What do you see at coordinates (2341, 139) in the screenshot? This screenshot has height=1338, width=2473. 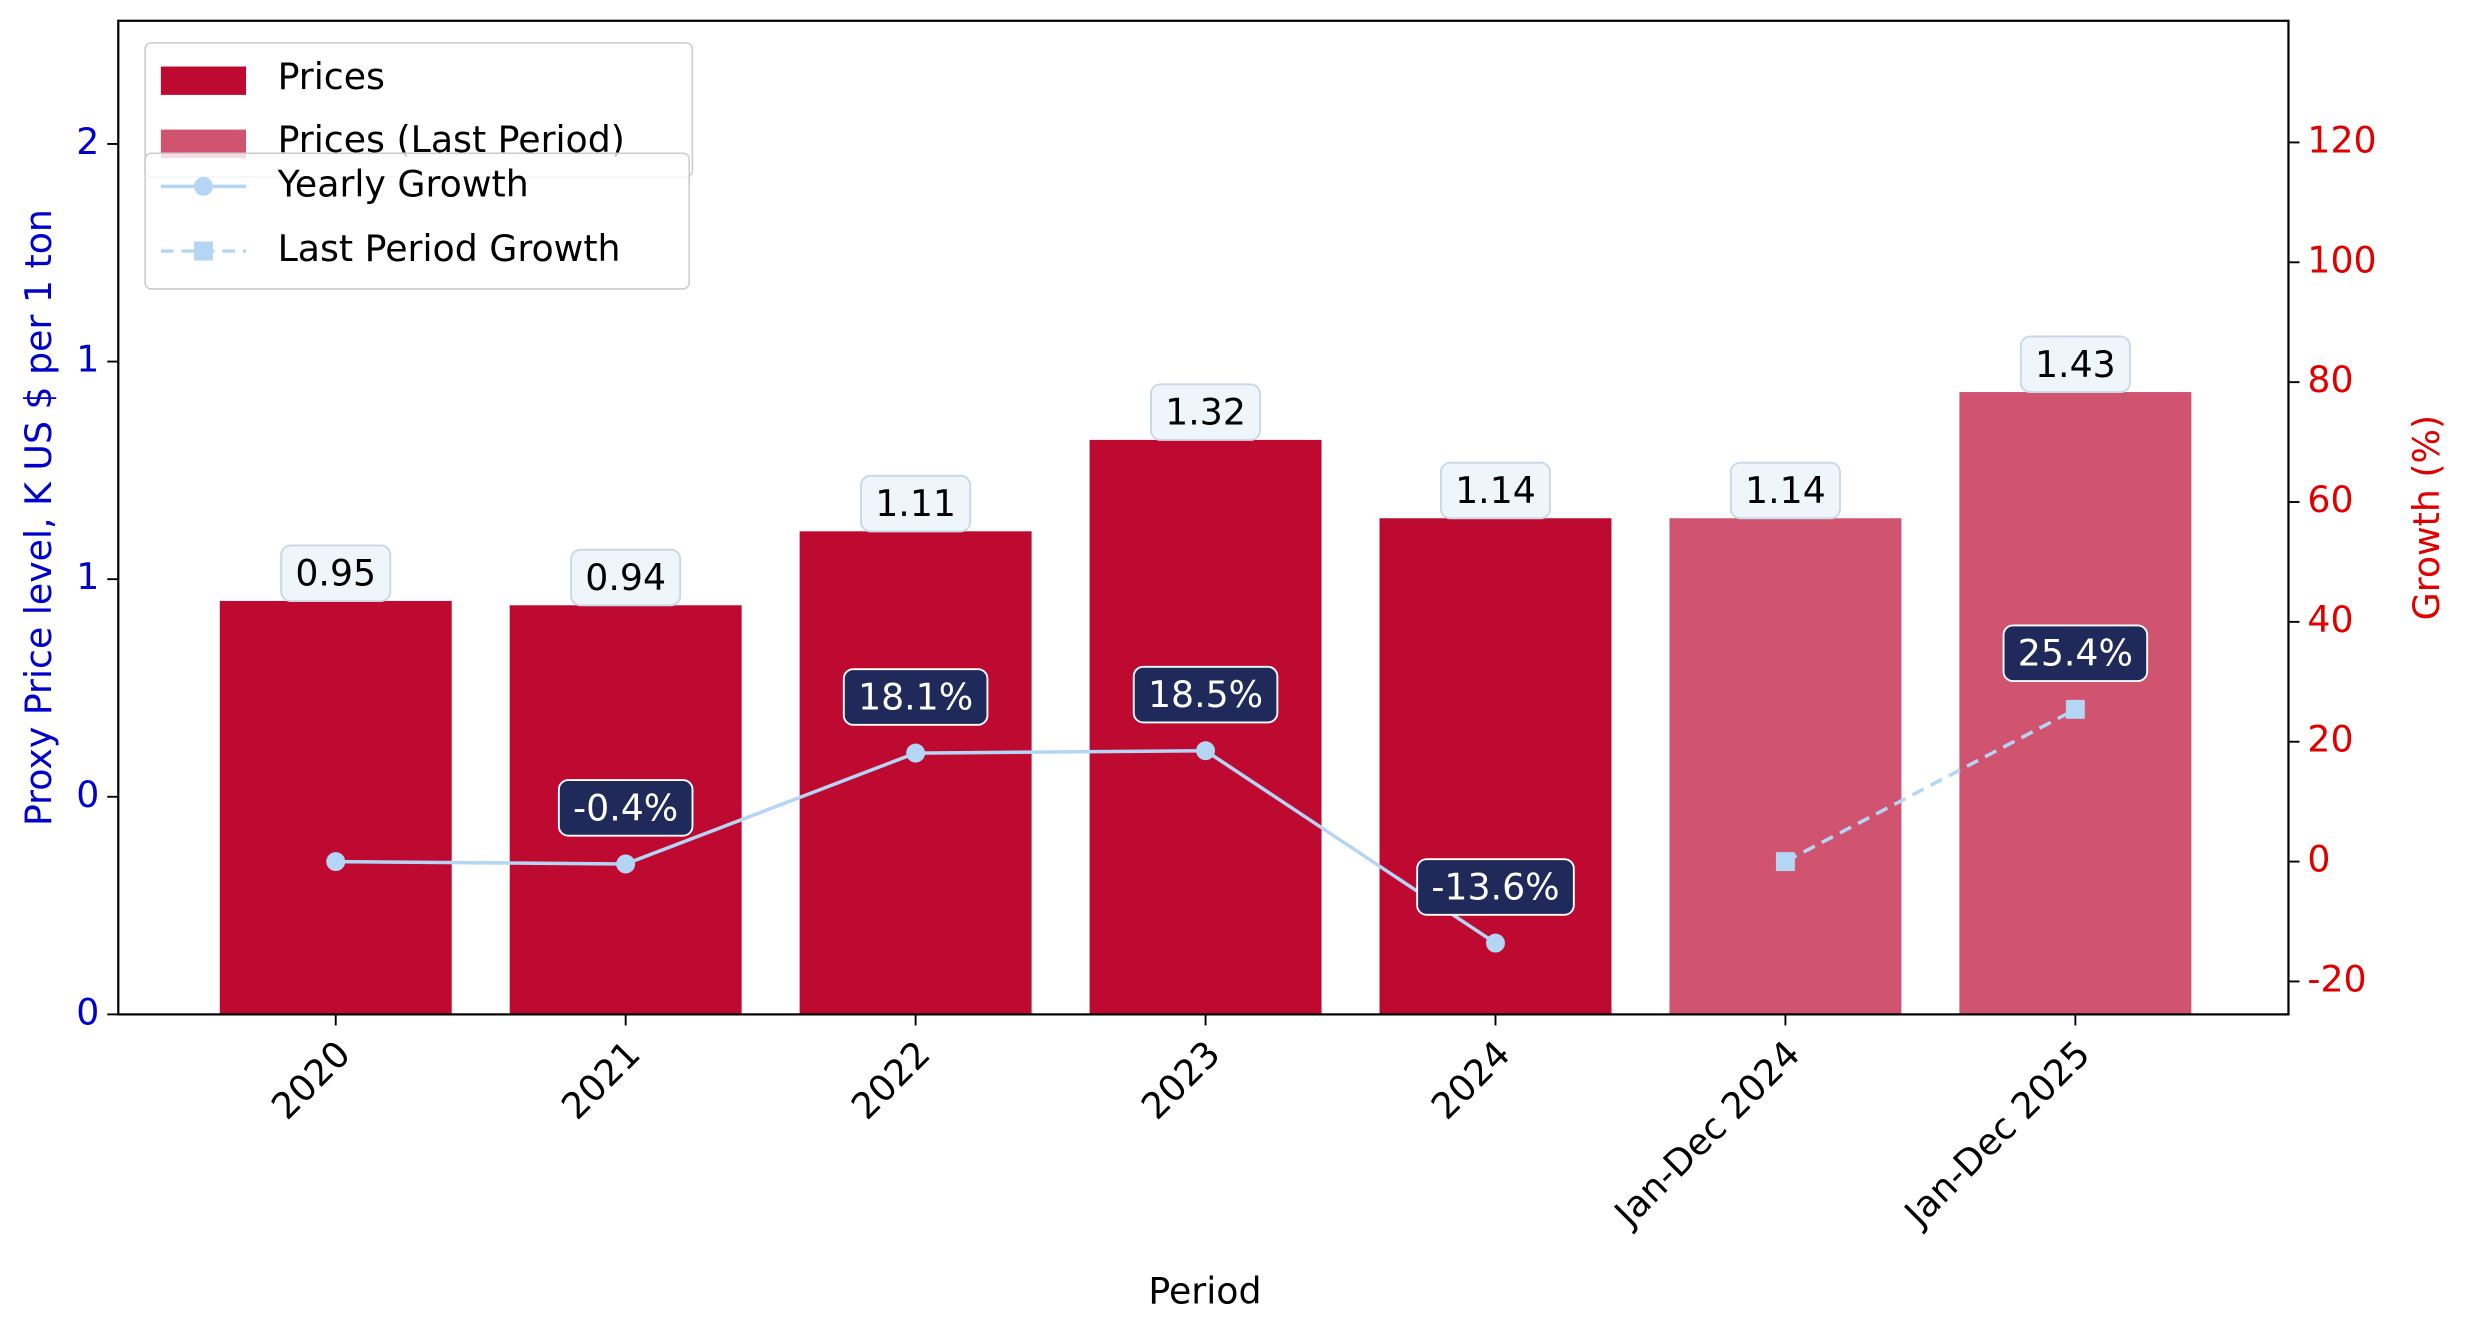 I see `y2-tick-label: 120` at bounding box center [2341, 139].